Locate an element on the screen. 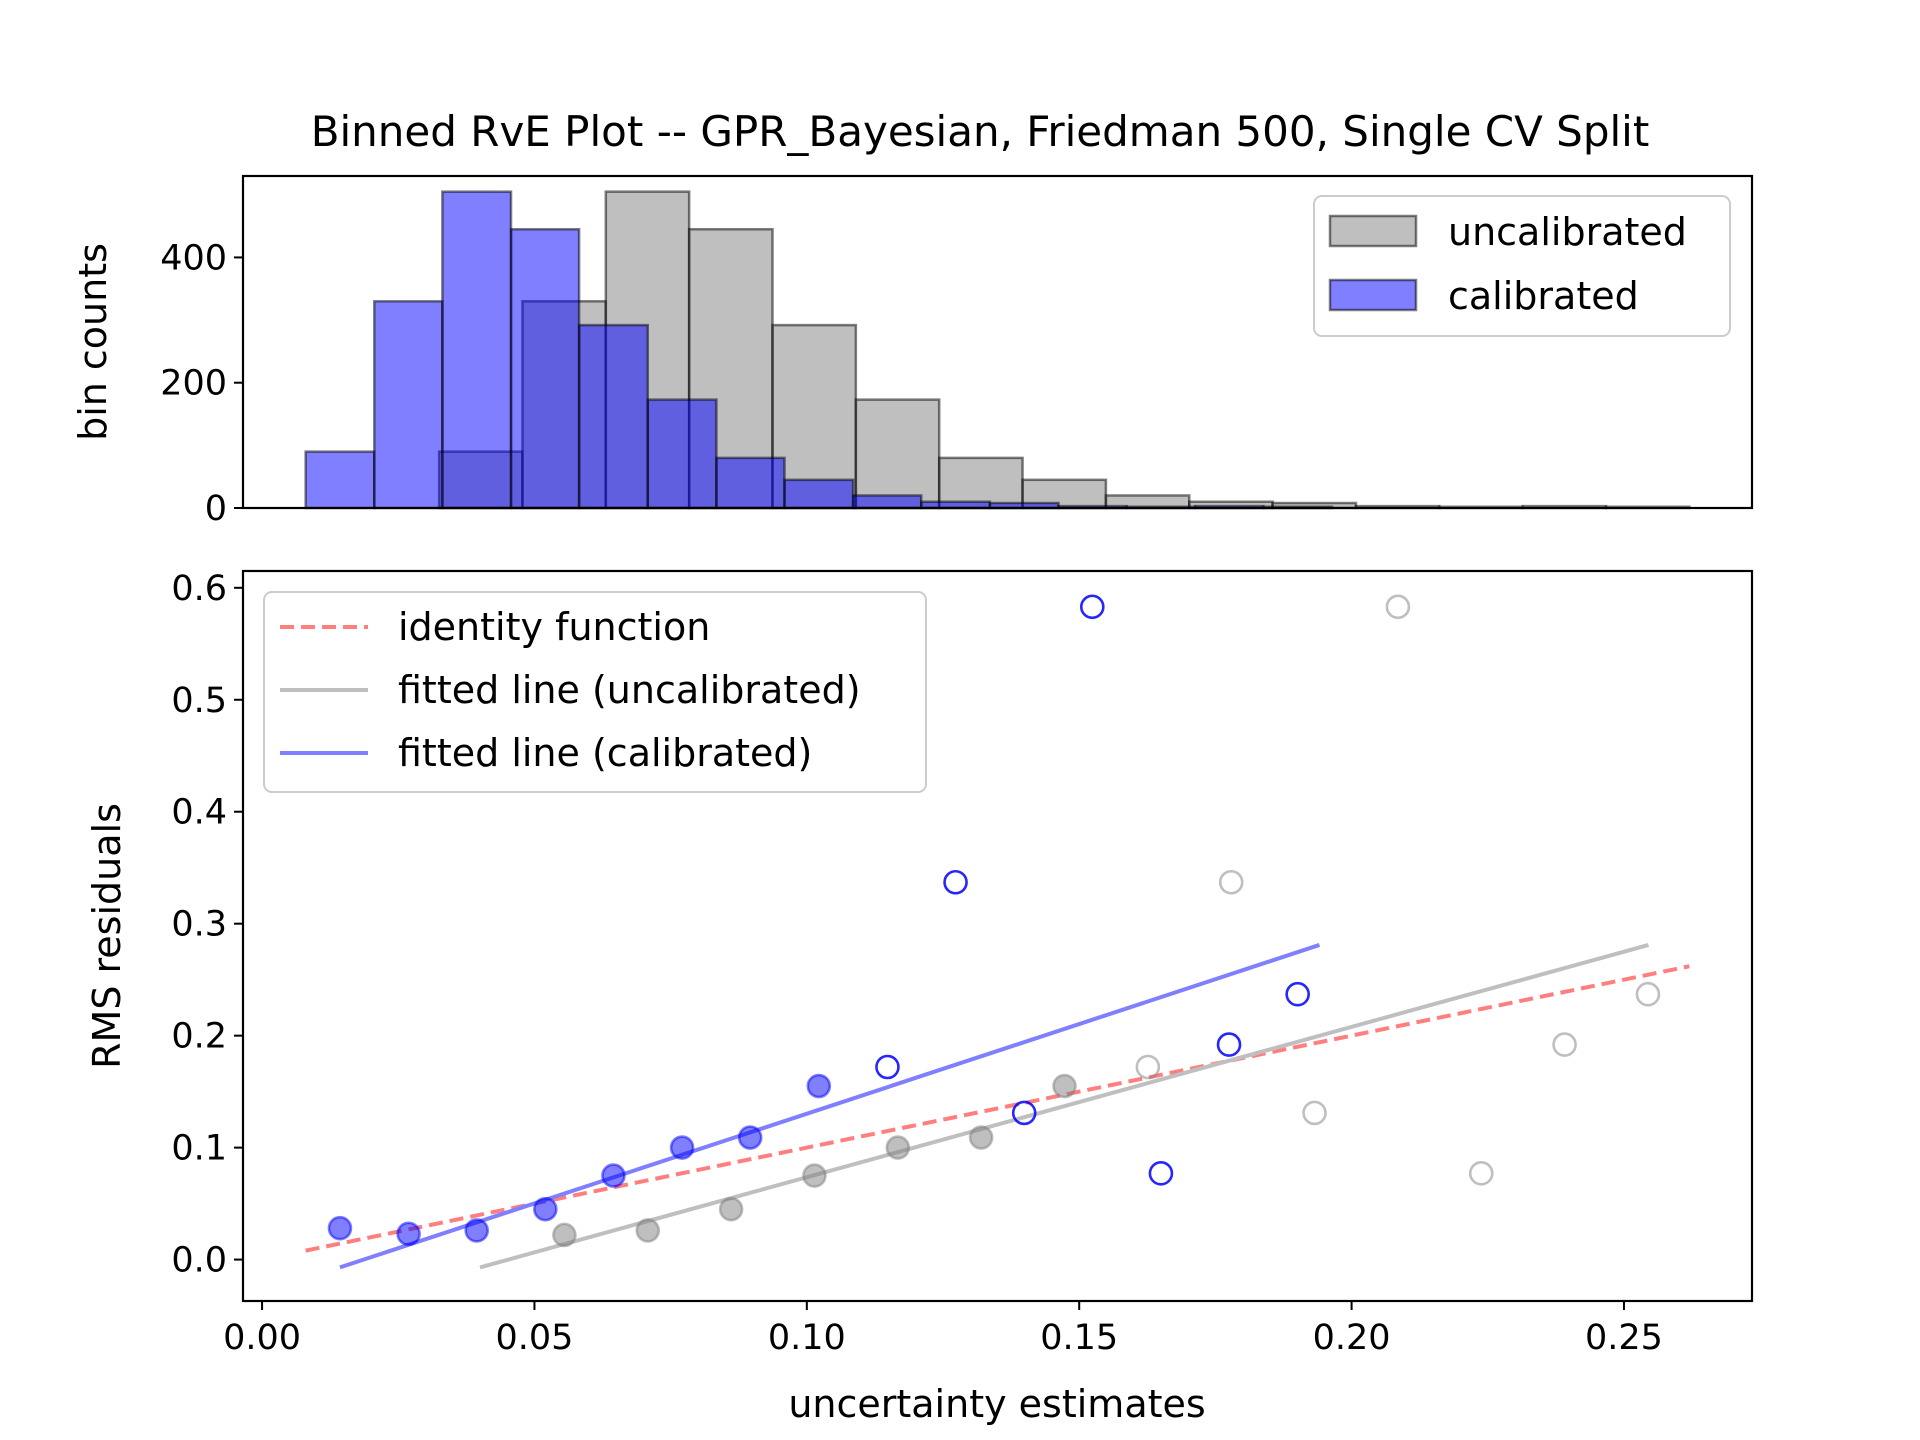 This screenshot has width=1920, height=1440. histogram-y-ticks: 0 200 400 is located at coordinates (201, 383).